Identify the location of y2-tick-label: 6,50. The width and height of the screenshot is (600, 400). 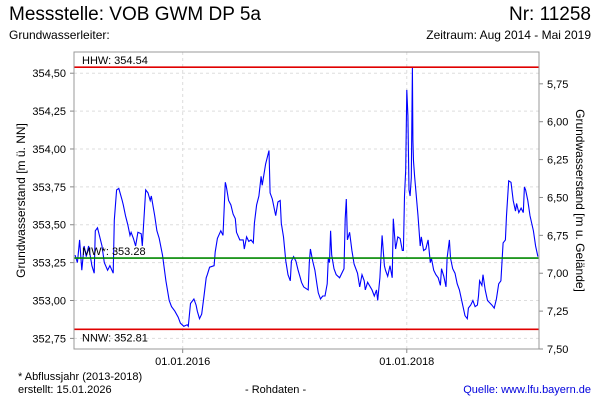
(557, 198).